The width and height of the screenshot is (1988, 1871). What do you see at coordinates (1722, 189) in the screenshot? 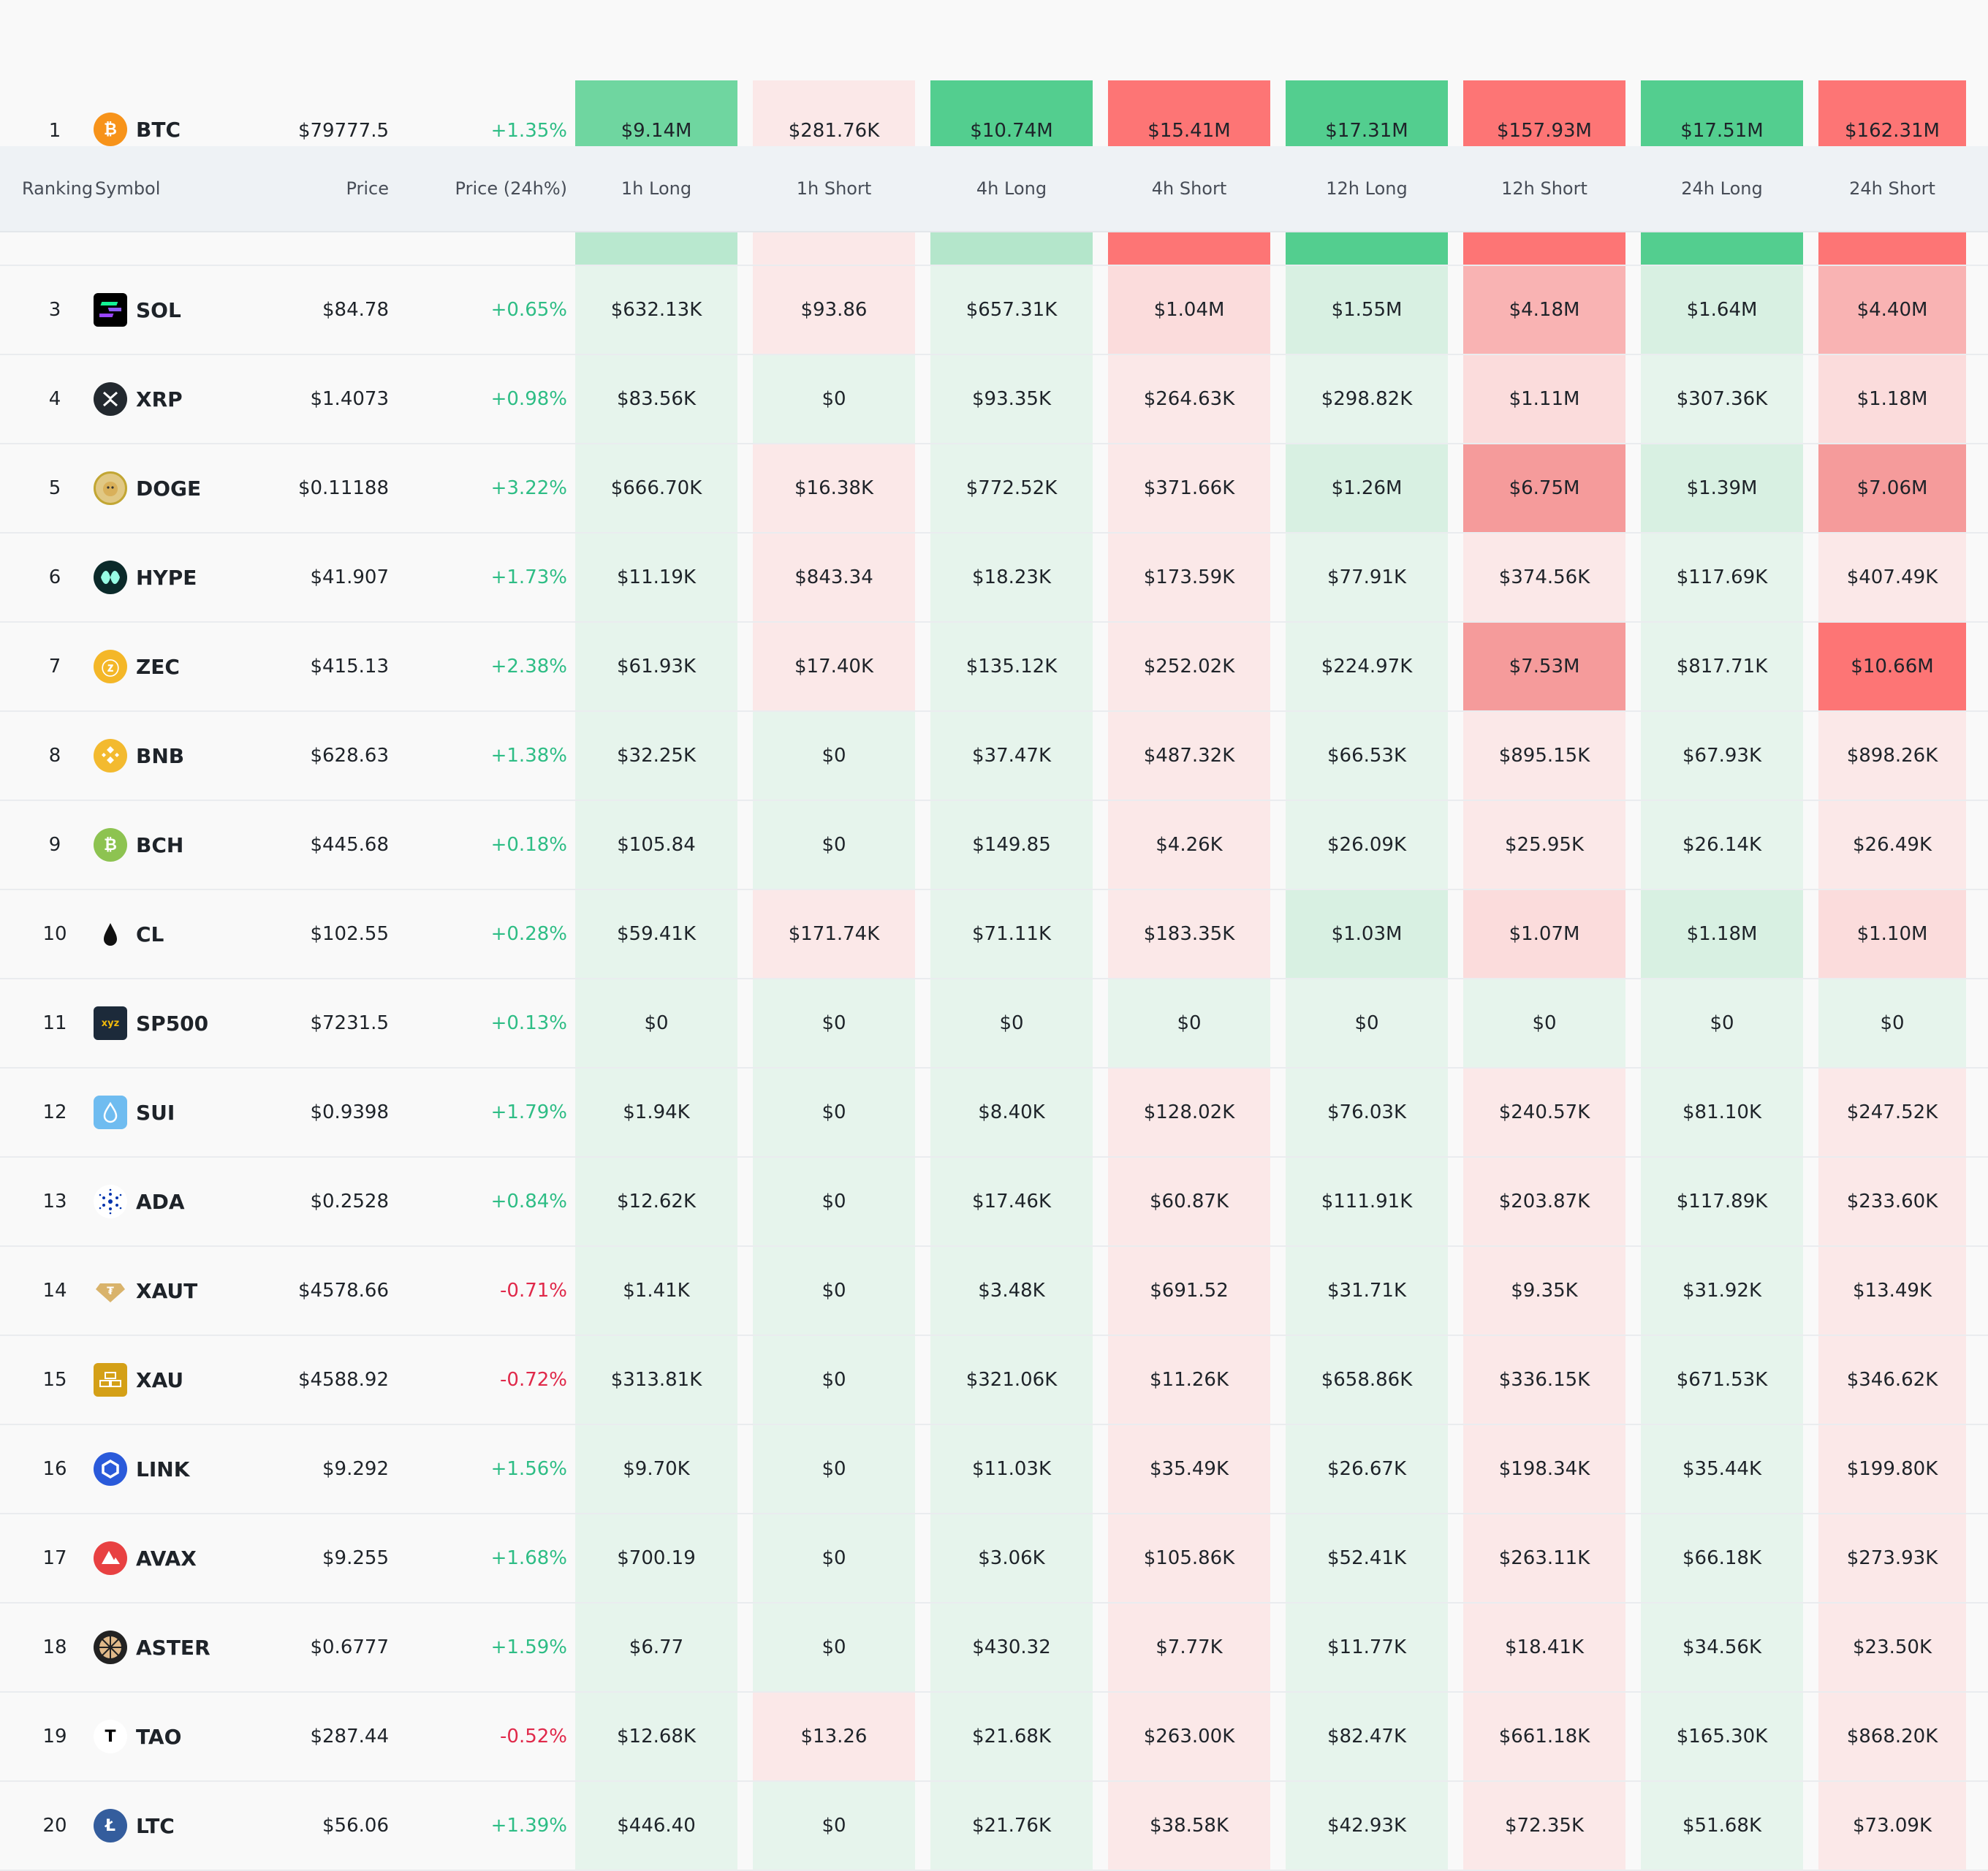
I see `header-24h-long: 24h Long` at bounding box center [1722, 189].